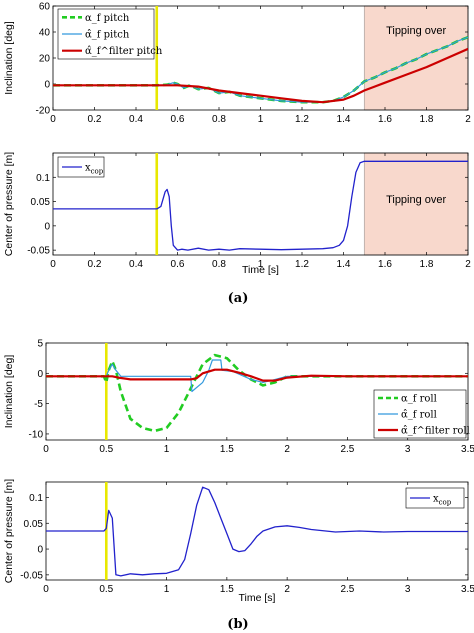 The height and width of the screenshot is (633, 474). What do you see at coordinates (45, 7) in the screenshot?
I see `y-tick-label: 60` at bounding box center [45, 7].